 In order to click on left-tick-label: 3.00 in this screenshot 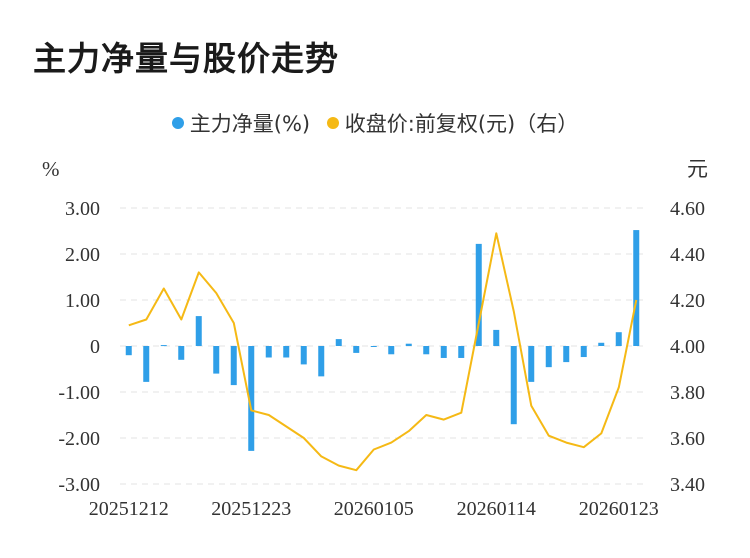, I will do `click(82, 209)`.